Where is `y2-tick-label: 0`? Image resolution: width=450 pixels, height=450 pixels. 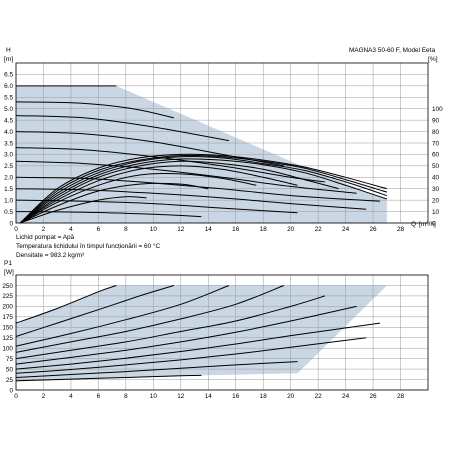 y2-tick-label: 0 is located at coordinates (434, 223).